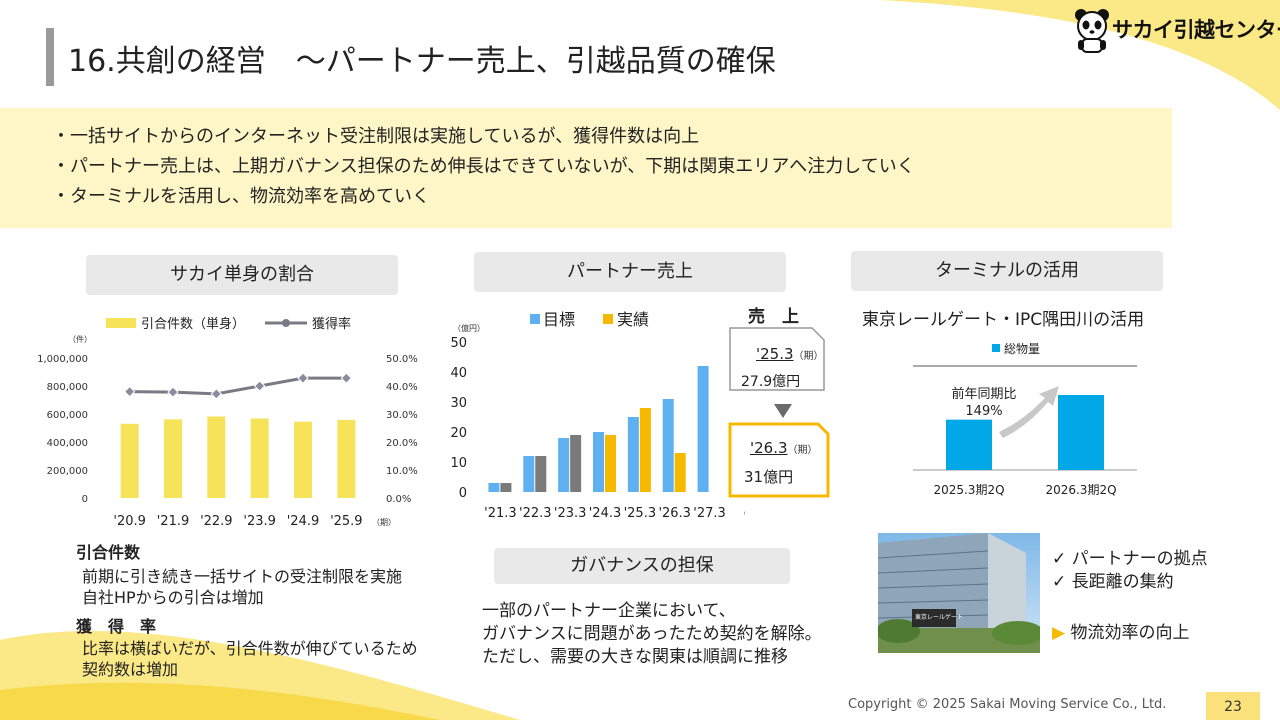 The height and width of the screenshot is (722, 1280). I want to click on x-tick: '25.3, so click(640, 513).